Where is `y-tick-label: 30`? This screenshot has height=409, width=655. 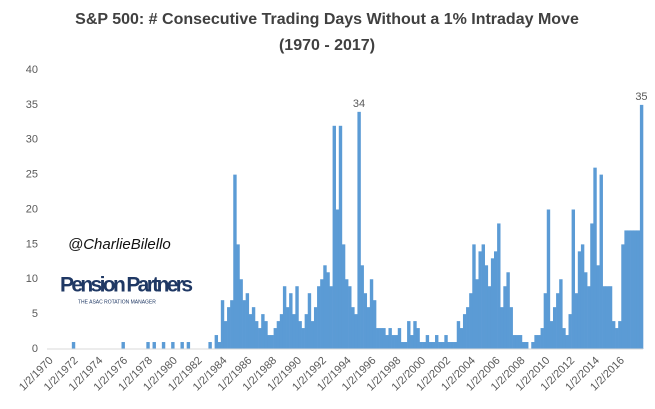
y-tick-label: 30 is located at coordinates (32, 140).